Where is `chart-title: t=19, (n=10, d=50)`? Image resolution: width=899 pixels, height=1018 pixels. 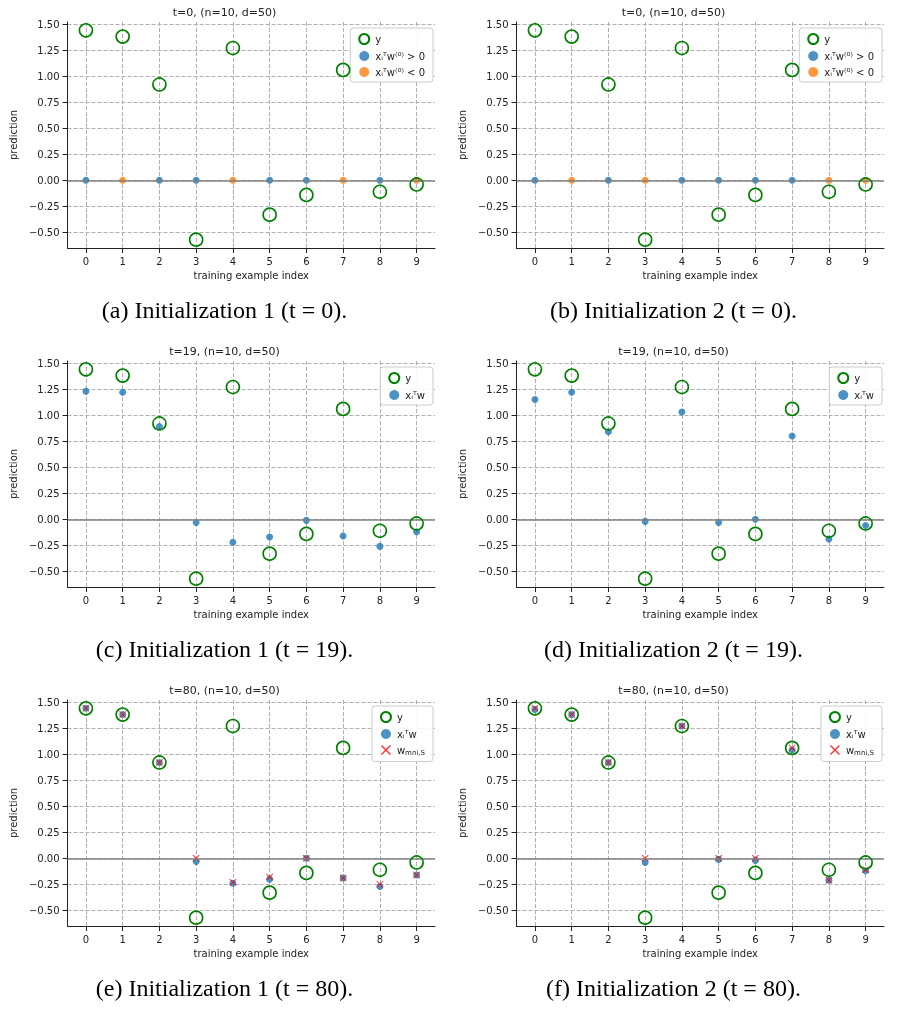
chart-title: t=19, (n=10, d=50) is located at coordinates (224, 351).